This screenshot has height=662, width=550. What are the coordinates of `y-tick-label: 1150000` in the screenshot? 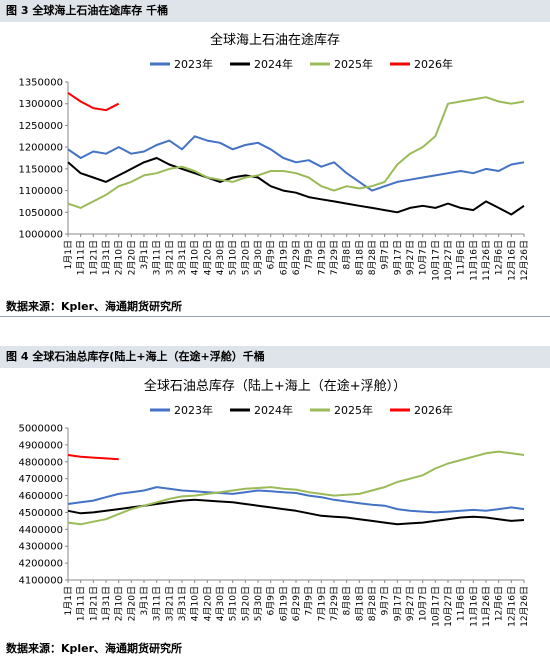 It's located at (40, 169).